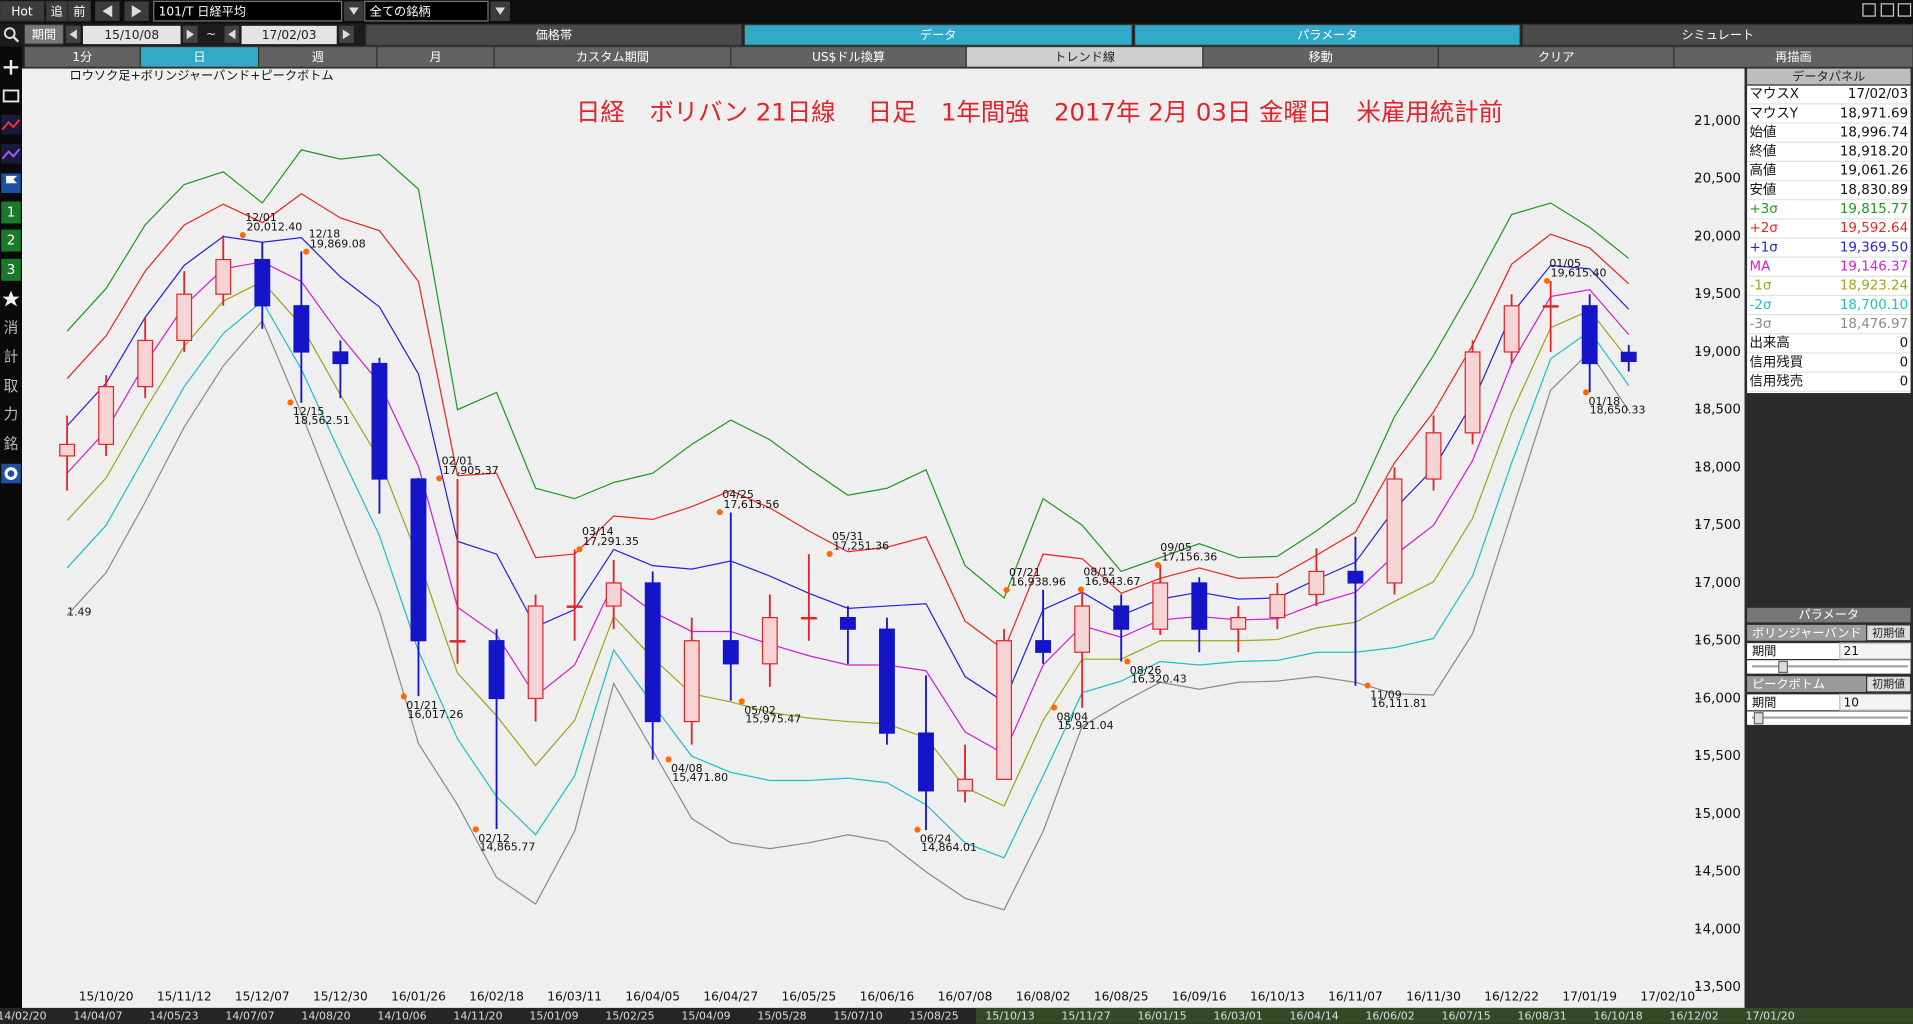  I want to click on timeframe-button: カスタム期間, so click(612, 57).